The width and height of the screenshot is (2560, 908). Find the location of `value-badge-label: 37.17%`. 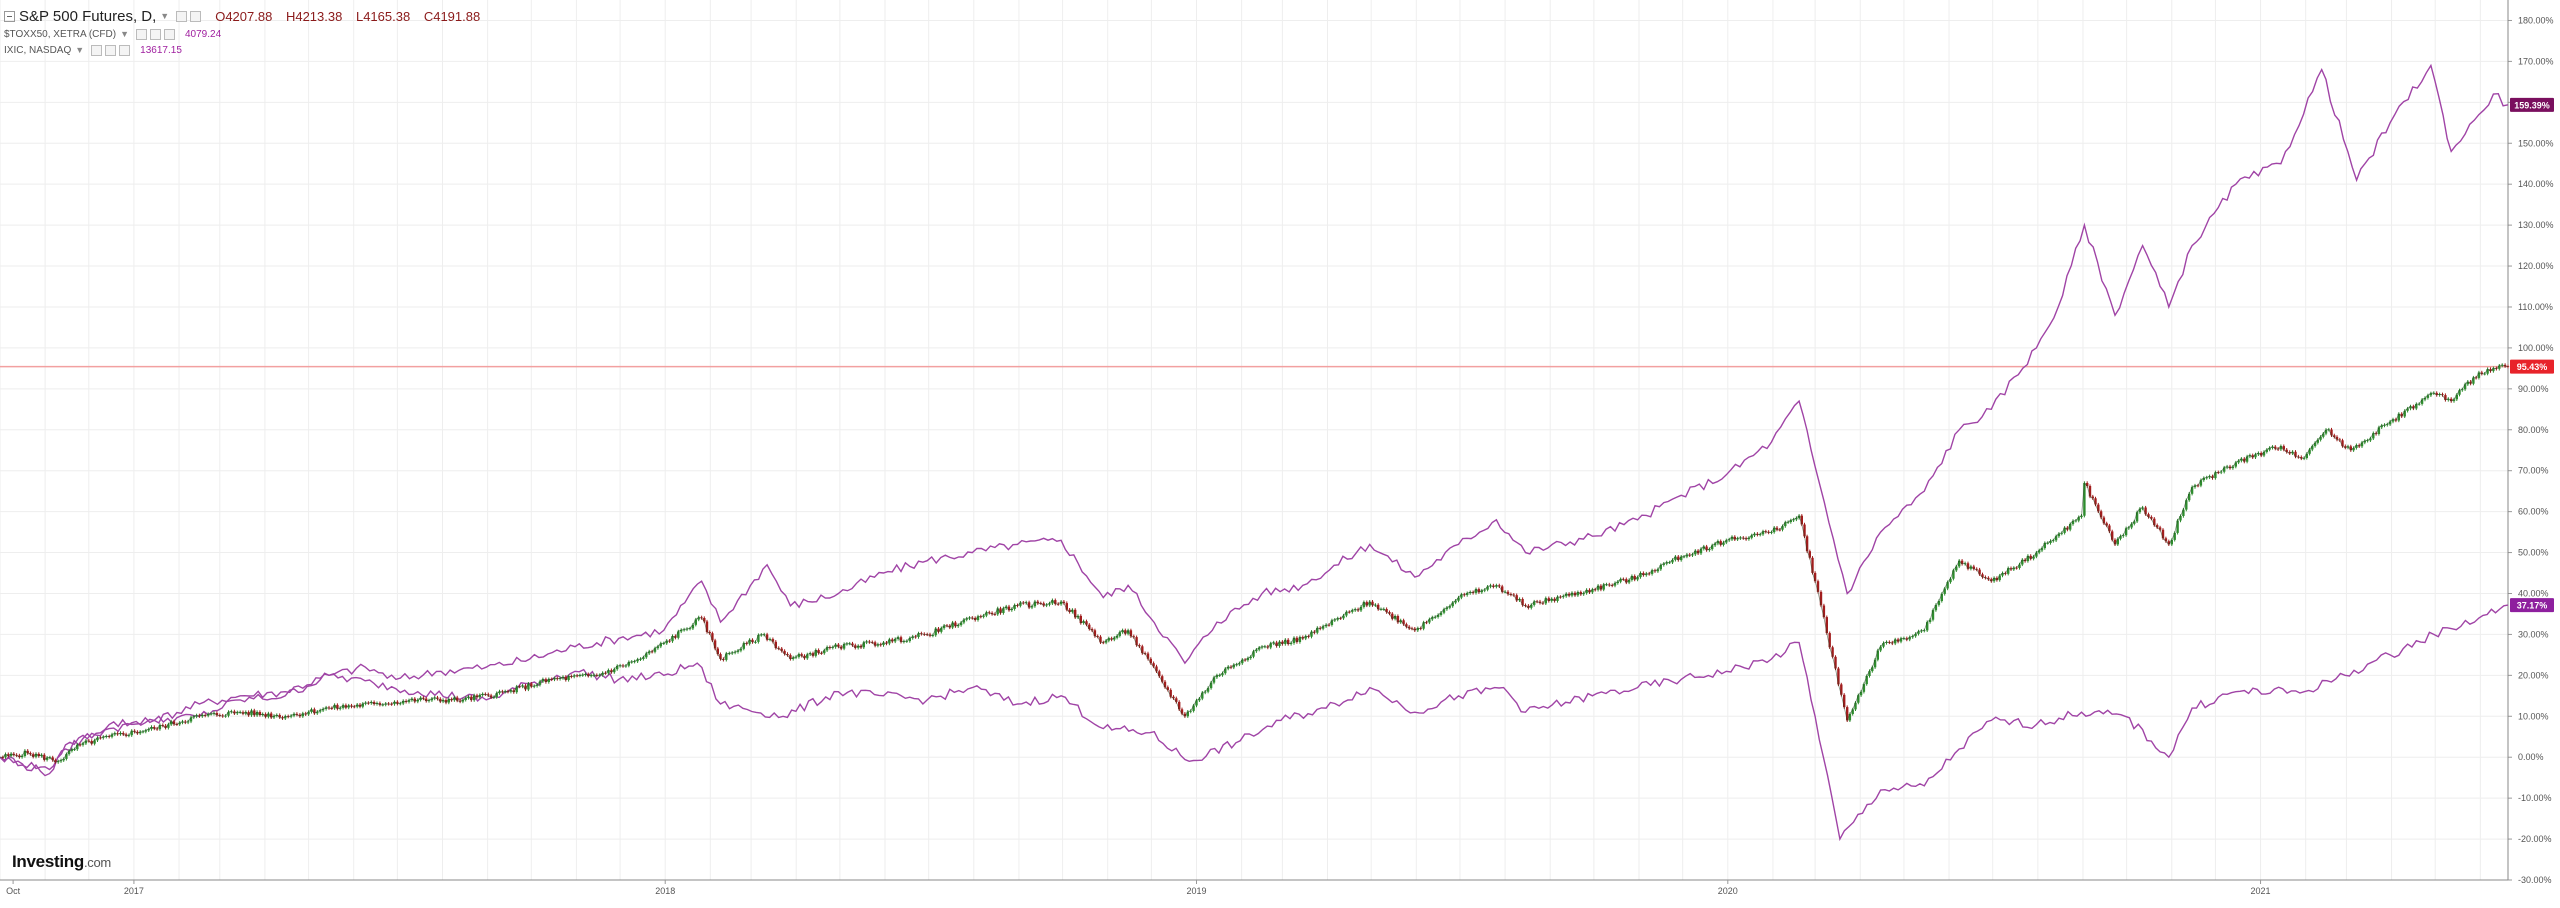

value-badge-label: 37.17% is located at coordinates (2532, 606).